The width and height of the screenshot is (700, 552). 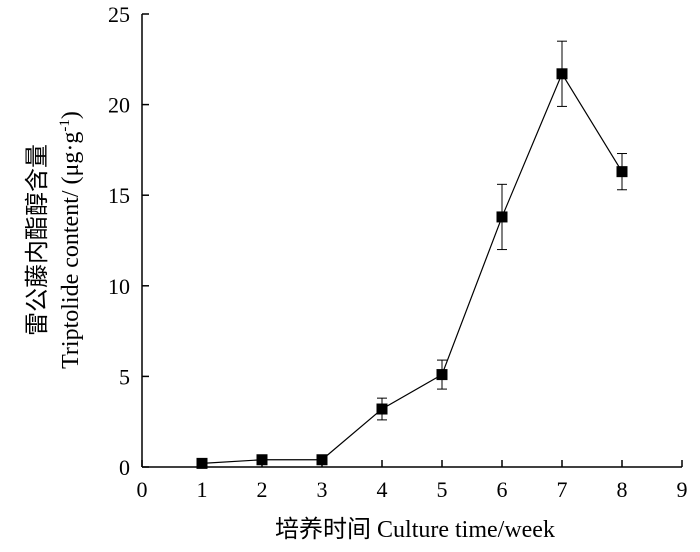 I want to click on x-tick-label-0: 0, so click(x=142, y=489).